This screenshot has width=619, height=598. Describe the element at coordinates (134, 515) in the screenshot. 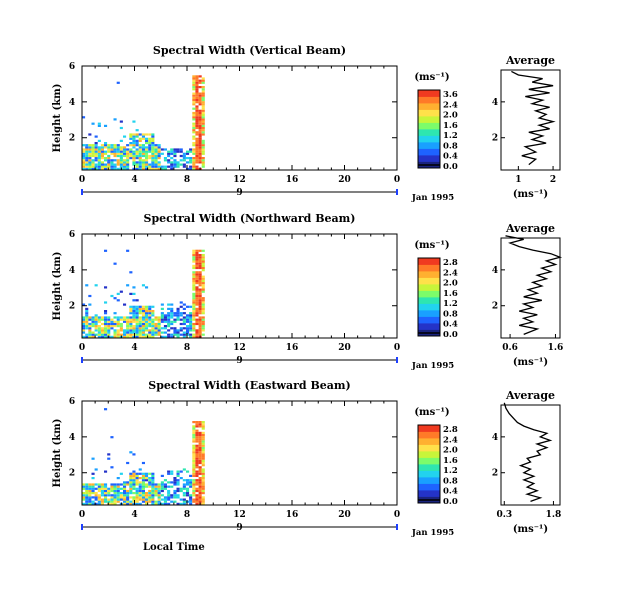

I see `x-tick-label: 4` at that location.